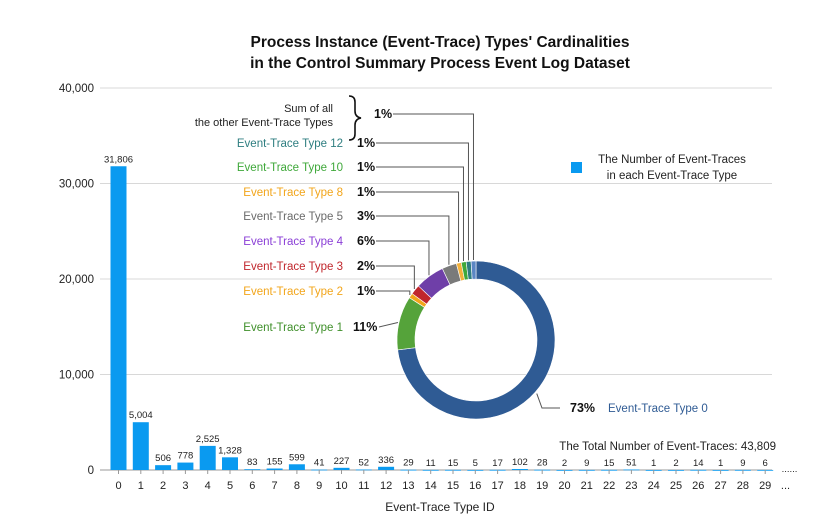  Describe the element at coordinates (293, 328) in the screenshot. I see `slice-name-1: Event-Trace Type 1` at that location.